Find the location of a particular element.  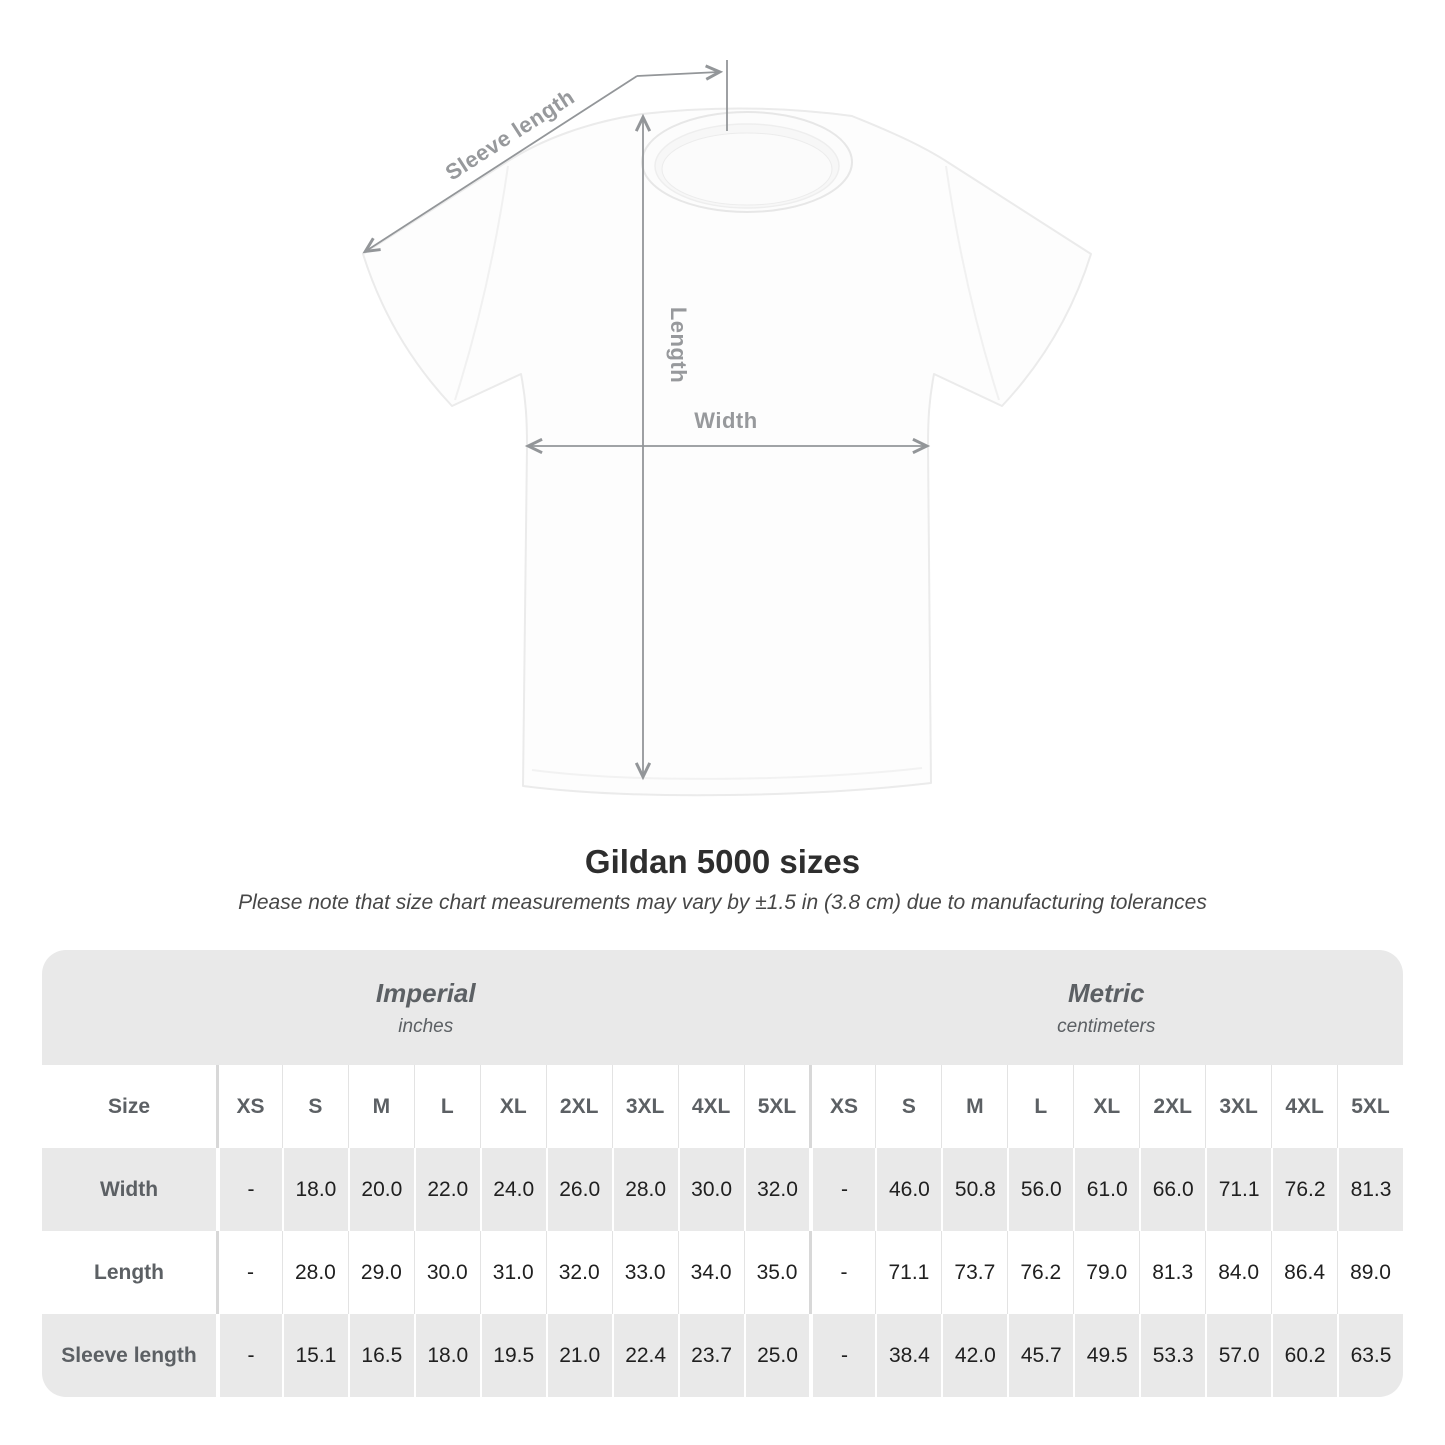

value-cell: 79.0 is located at coordinates (1106, 1272).